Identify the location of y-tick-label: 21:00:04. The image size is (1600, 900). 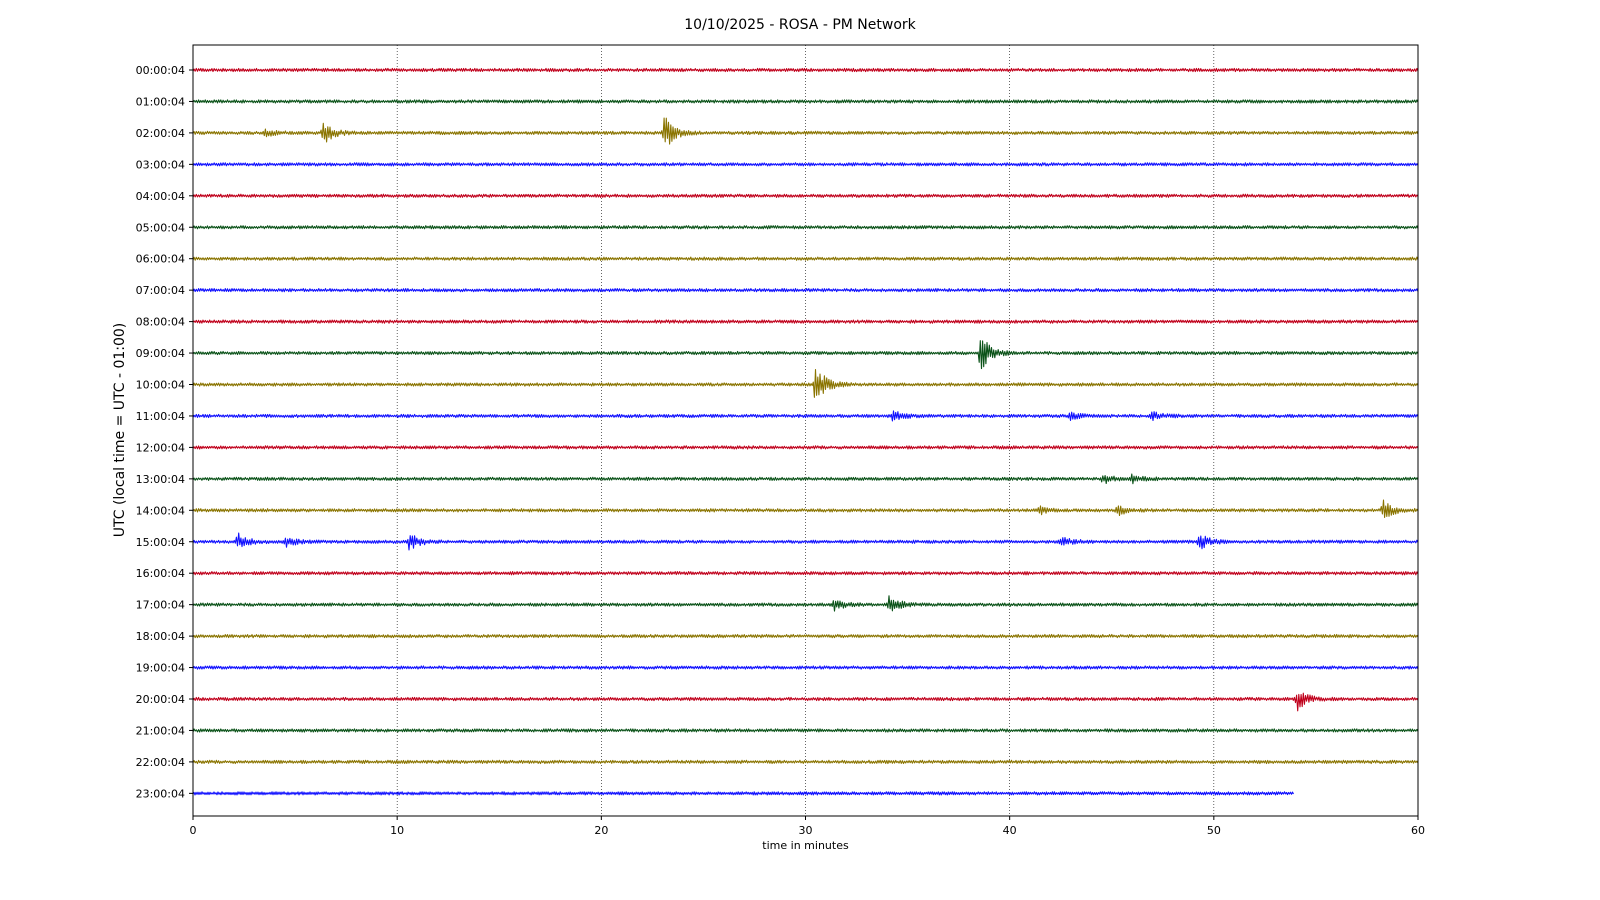
(160, 730).